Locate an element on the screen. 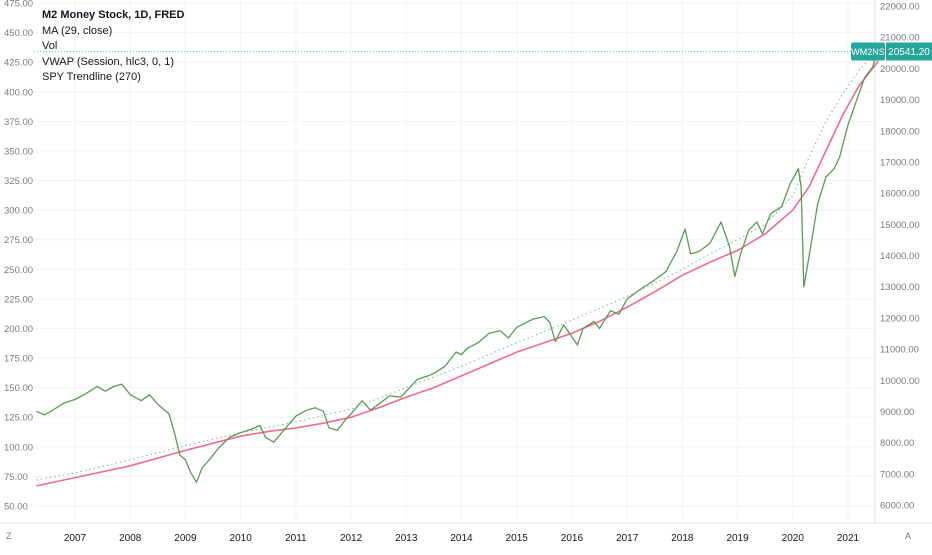 The image size is (932, 555). right-axis-tick-label: 7000.00 is located at coordinates (897, 474).